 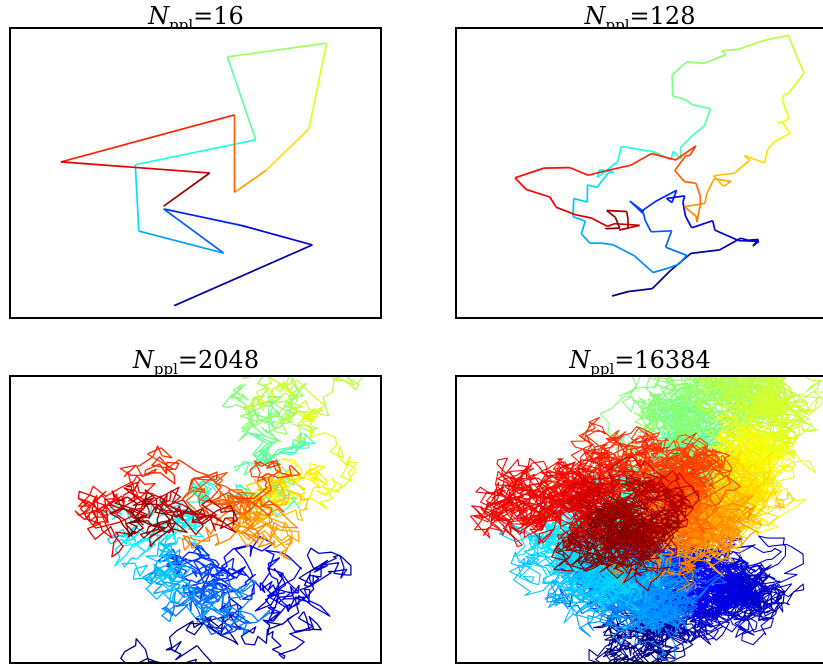 I want to click on title-n-value: 2048, so click(x=229, y=360).